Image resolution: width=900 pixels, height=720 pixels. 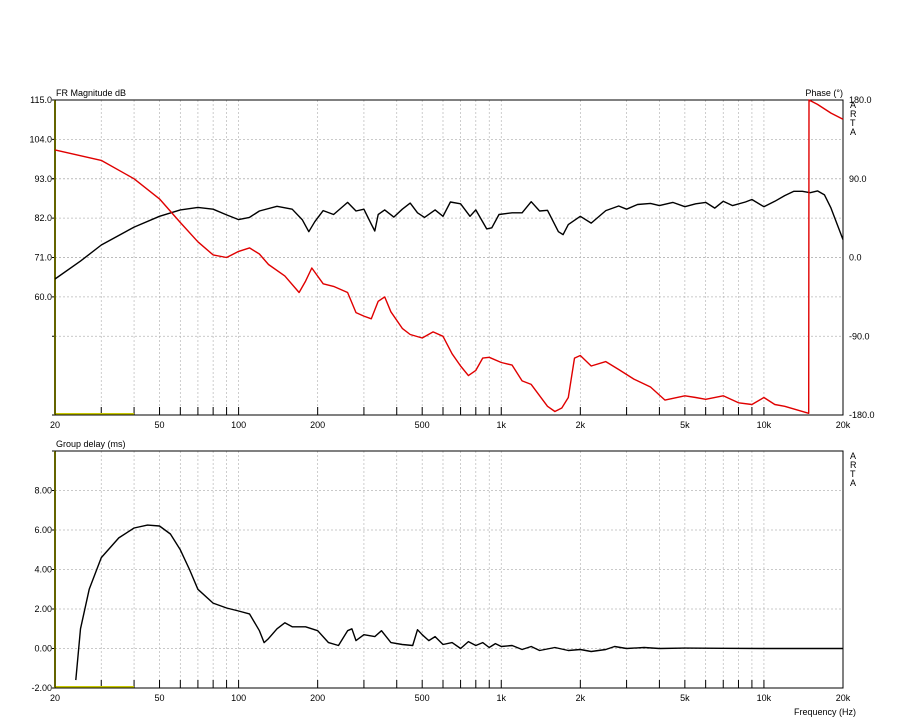 I want to click on y2-tick-label: -180.0, so click(x=862, y=415).